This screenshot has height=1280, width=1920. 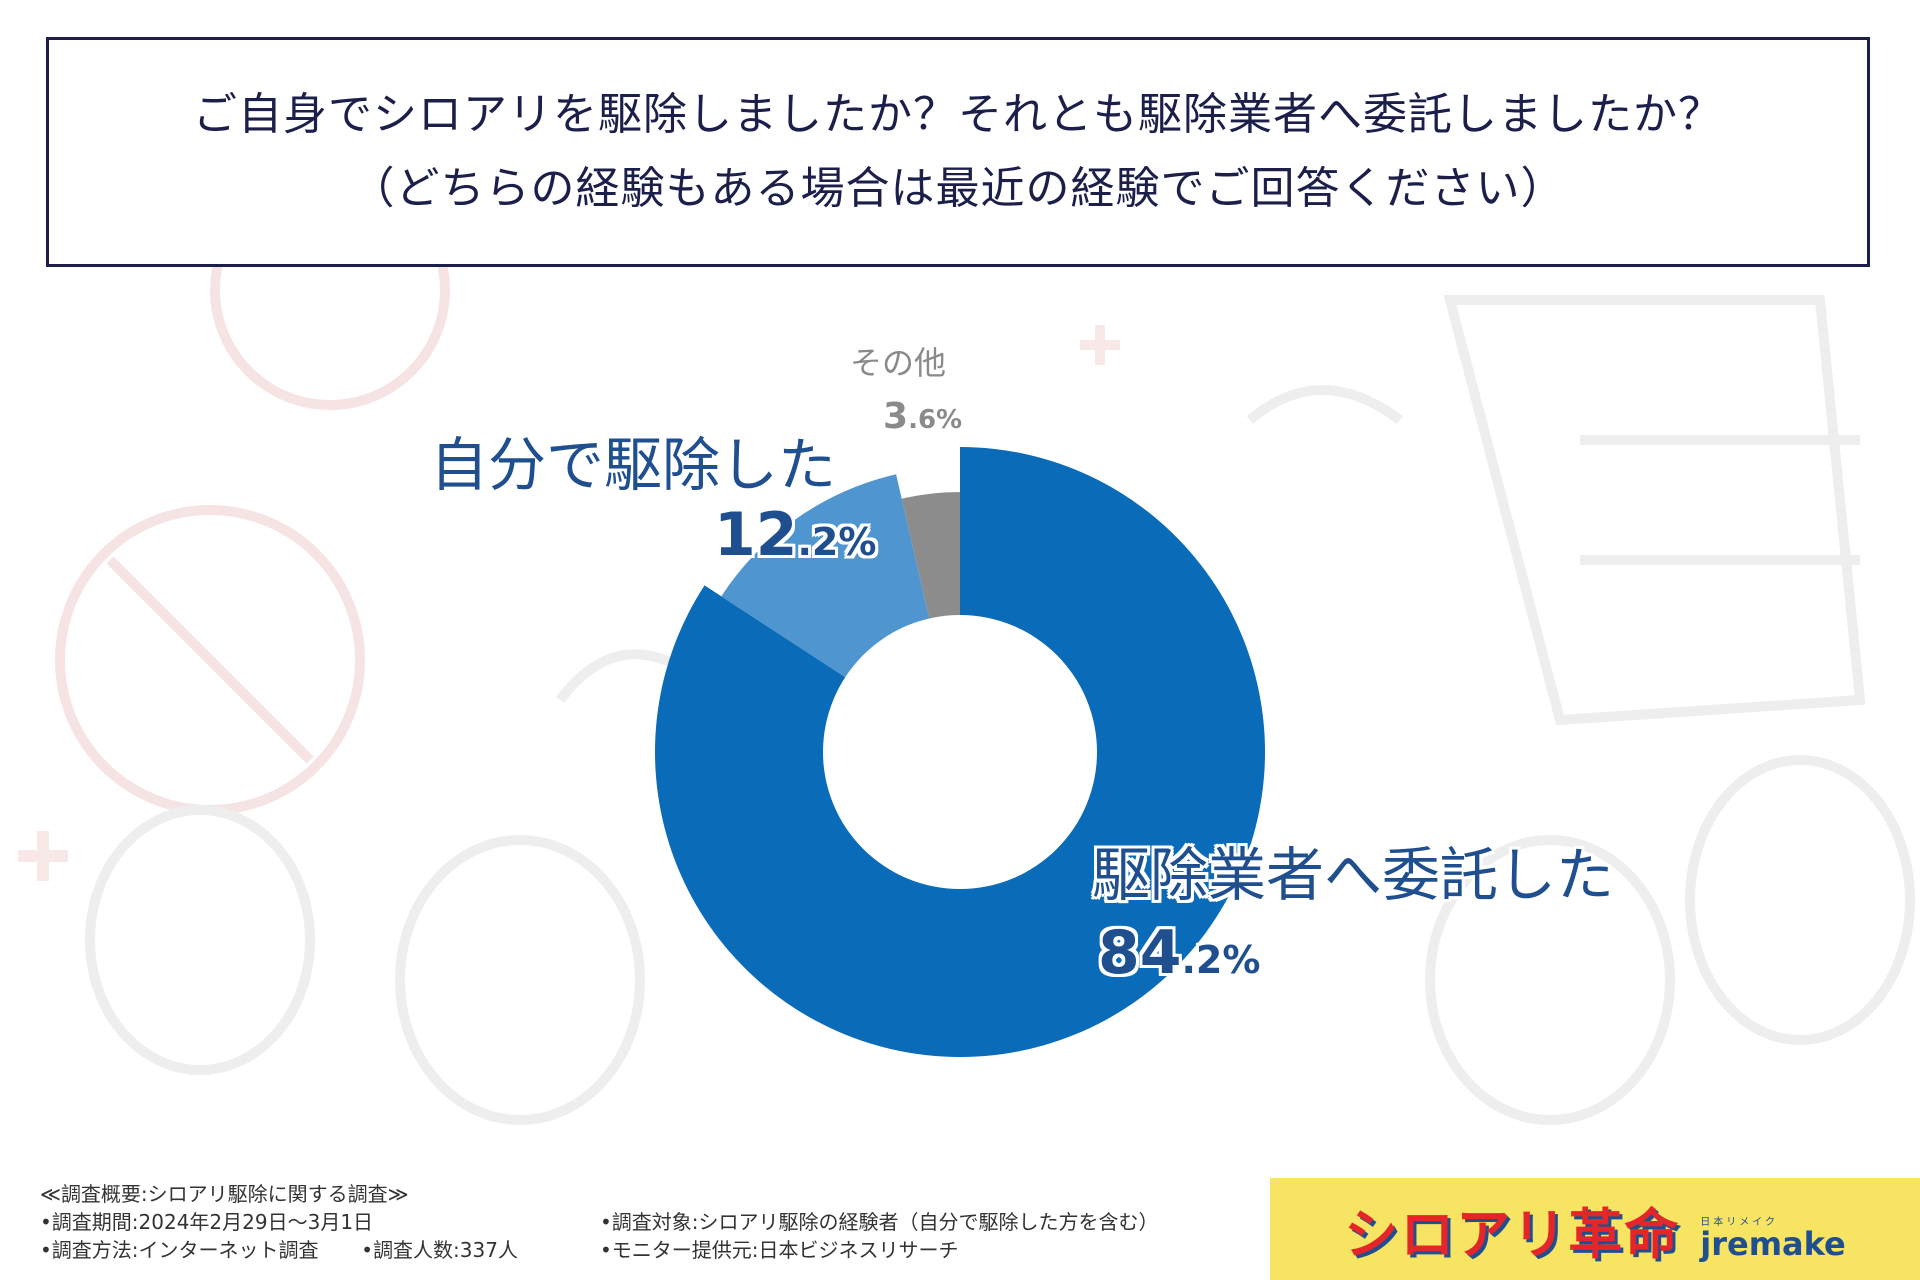 I want to click on survey-period: •調査期間:2024年2月29日〜3月1日, so click(x=207, y=1222).